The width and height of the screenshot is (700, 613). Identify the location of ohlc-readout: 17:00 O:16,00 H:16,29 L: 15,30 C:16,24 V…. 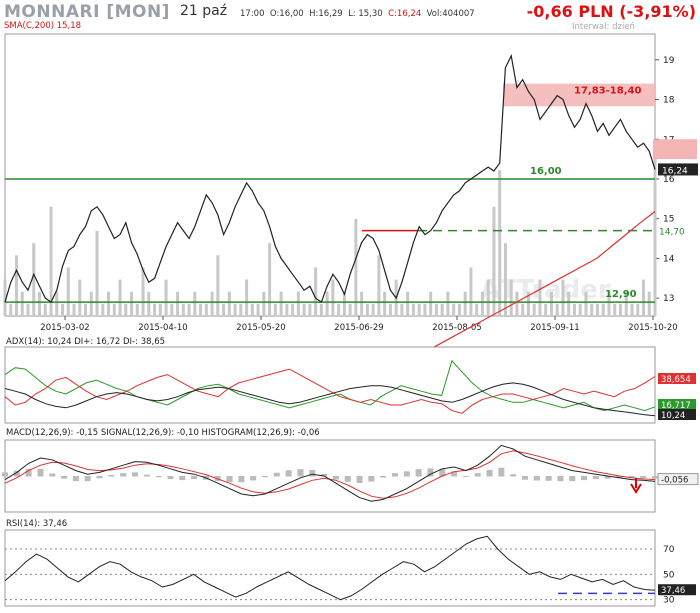
(357, 14).